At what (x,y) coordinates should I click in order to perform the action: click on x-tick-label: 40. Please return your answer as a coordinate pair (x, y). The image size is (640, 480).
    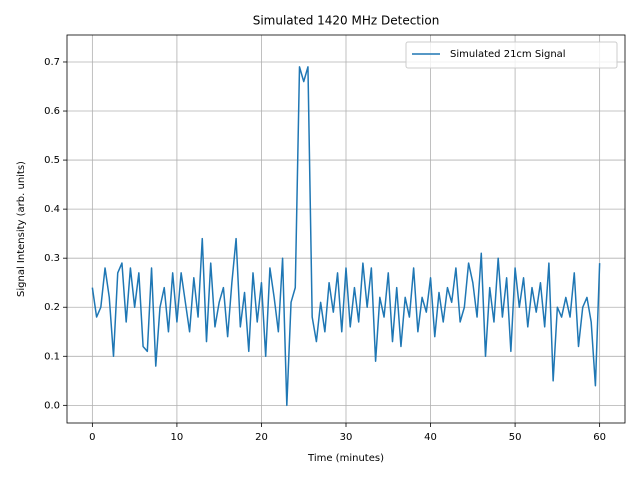
    Looking at the image, I should click on (430, 437).